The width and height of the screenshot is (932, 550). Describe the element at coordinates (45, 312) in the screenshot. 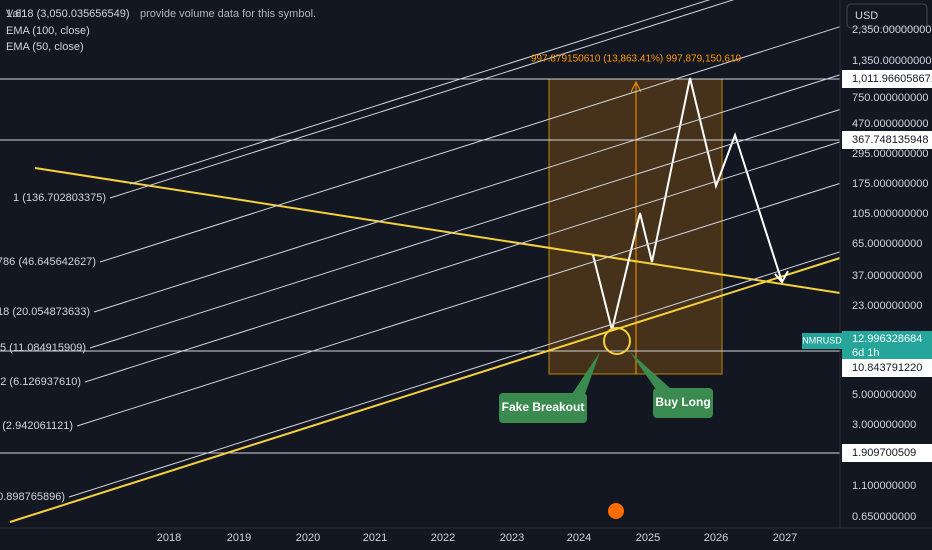

I see `fib-label: 0.618 (20.054873633)` at that location.